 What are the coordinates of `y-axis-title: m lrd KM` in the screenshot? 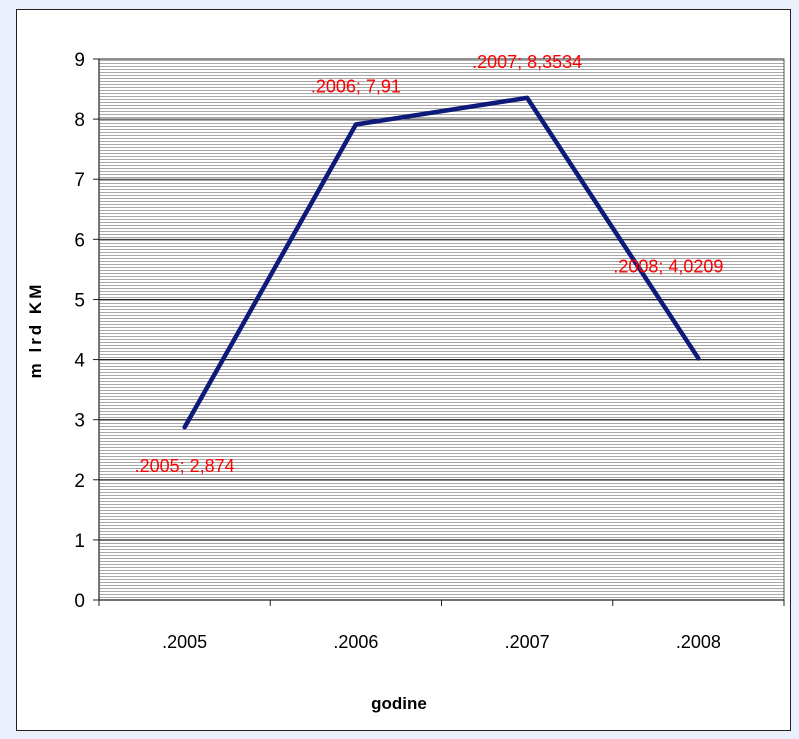 It's located at (35, 330).